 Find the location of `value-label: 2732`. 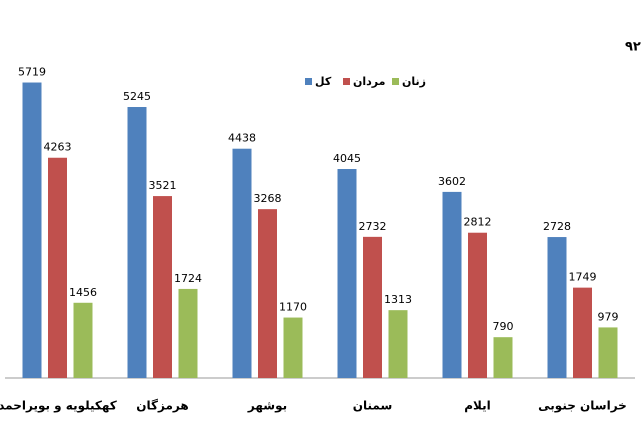

value-label: 2732 is located at coordinates (373, 226).